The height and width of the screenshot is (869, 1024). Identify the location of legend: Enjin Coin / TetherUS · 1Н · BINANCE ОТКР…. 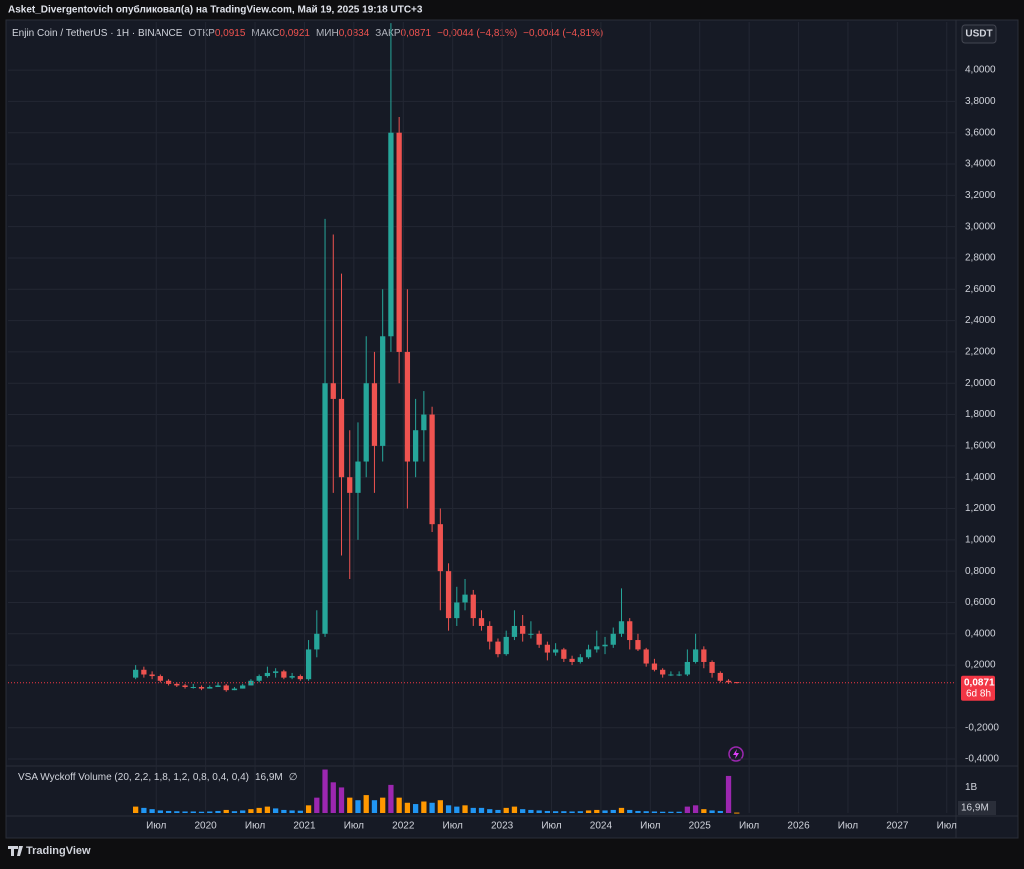
(307, 33).